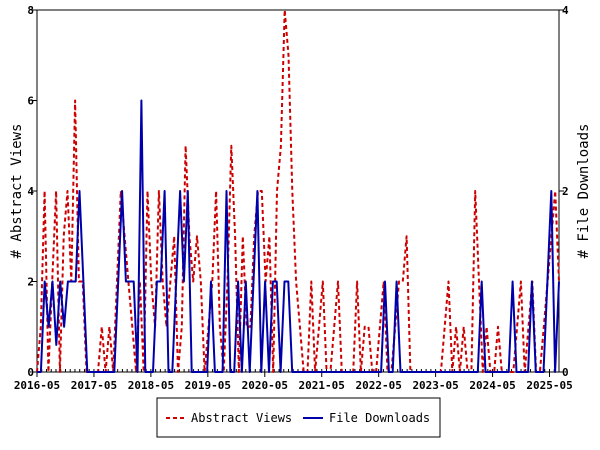  What do you see at coordinates (241, 418) in the screenshot?
I see `legend-label-abstract-views: Abstract Views` at bounding box center [241, 418].